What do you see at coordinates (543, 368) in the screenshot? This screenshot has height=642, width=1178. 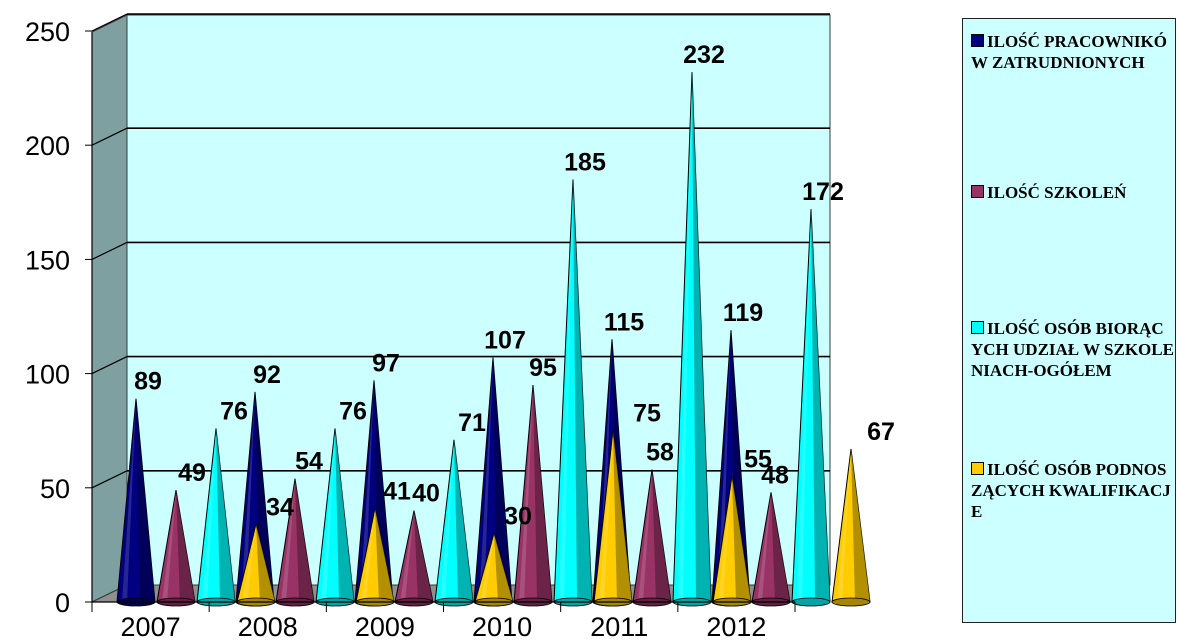 I see `data-label: 95` at bounding box center [543, 368].